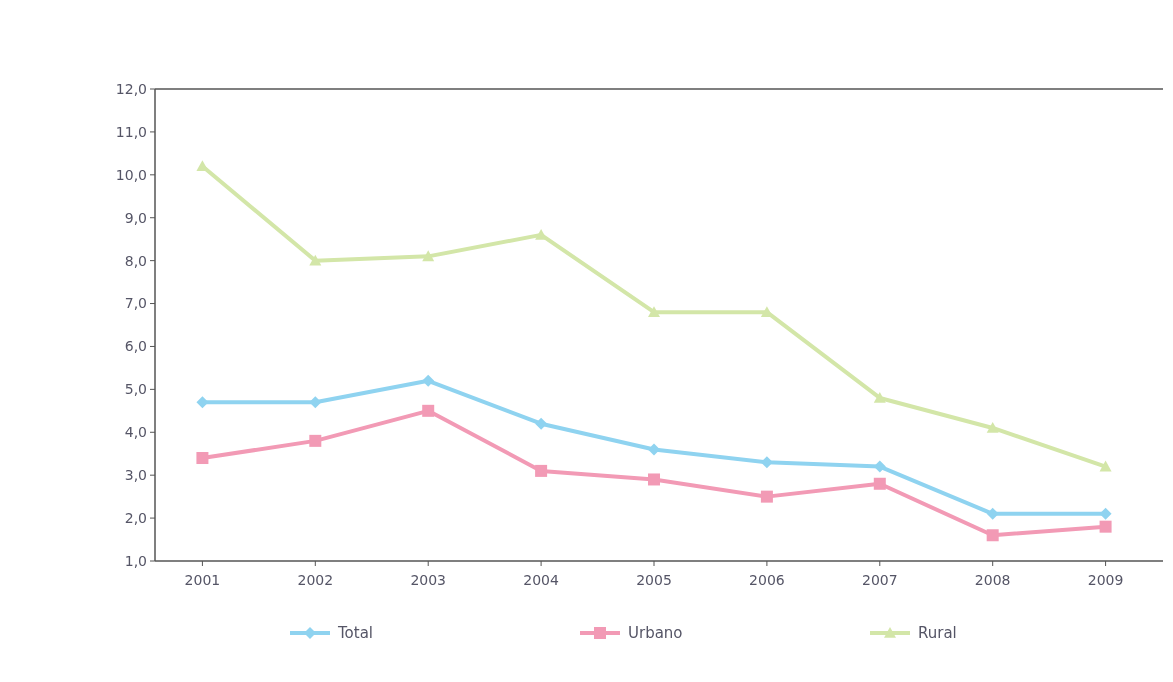 This screenshot has width=1173, height=682. I want to click on y-tick-label: 3,0, so click(135, 475).